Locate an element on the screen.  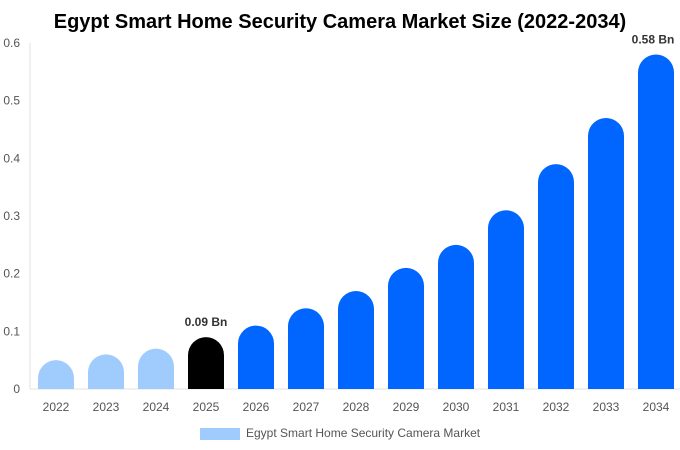
legend-label: Egypt Smart Home Security Camera Market is located at coordinates (363, 433).